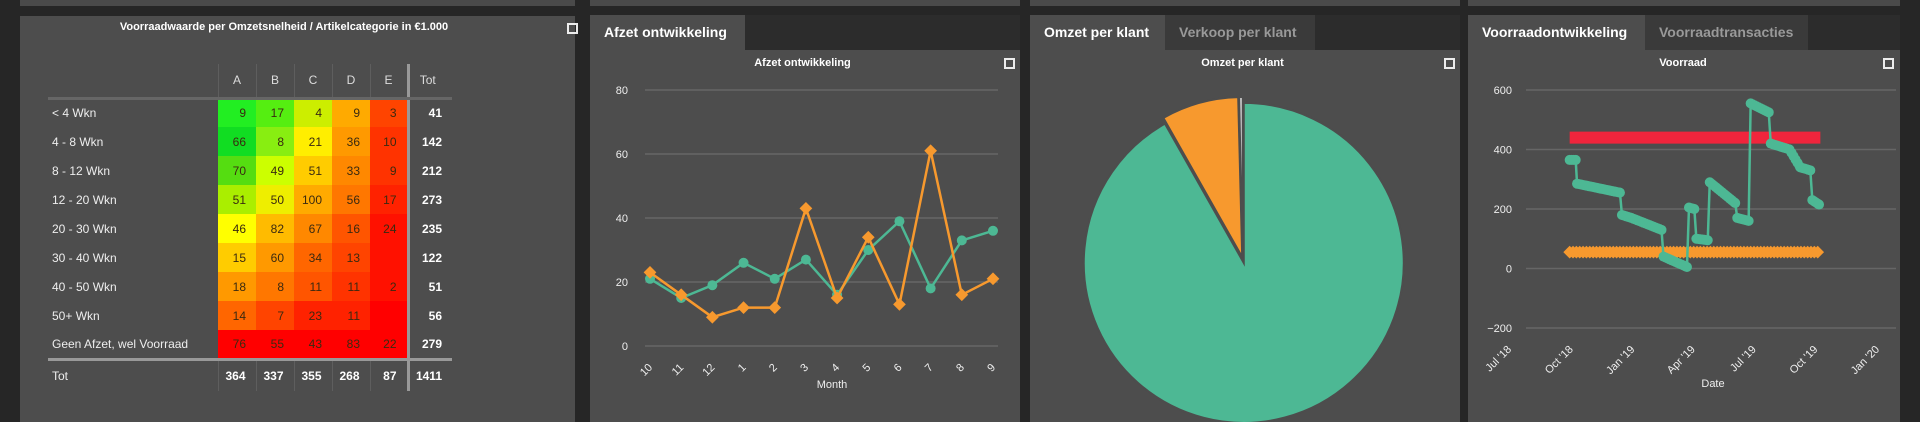  I want to click on row-label: 20 - 30 Wkn, so click(84, 228).